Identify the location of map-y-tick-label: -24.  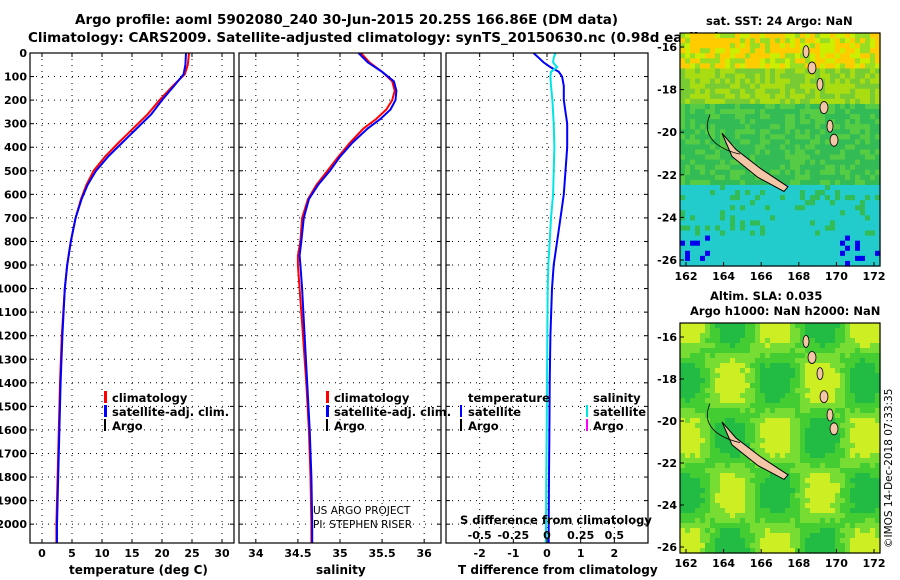
(667, 505).